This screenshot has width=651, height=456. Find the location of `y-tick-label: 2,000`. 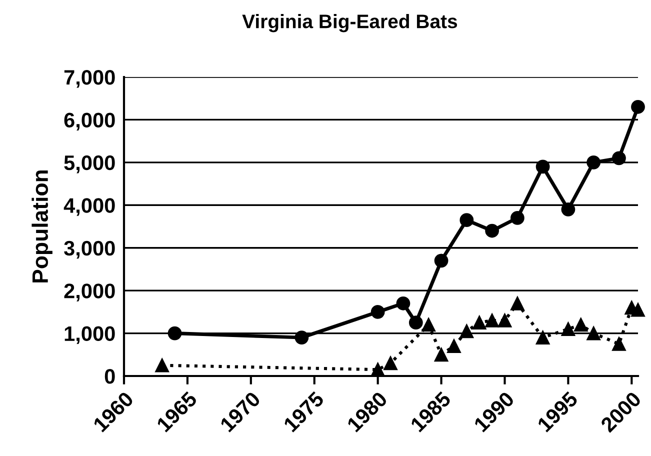

y-tick-label: 2,000 is located at coordinates (89, 293).